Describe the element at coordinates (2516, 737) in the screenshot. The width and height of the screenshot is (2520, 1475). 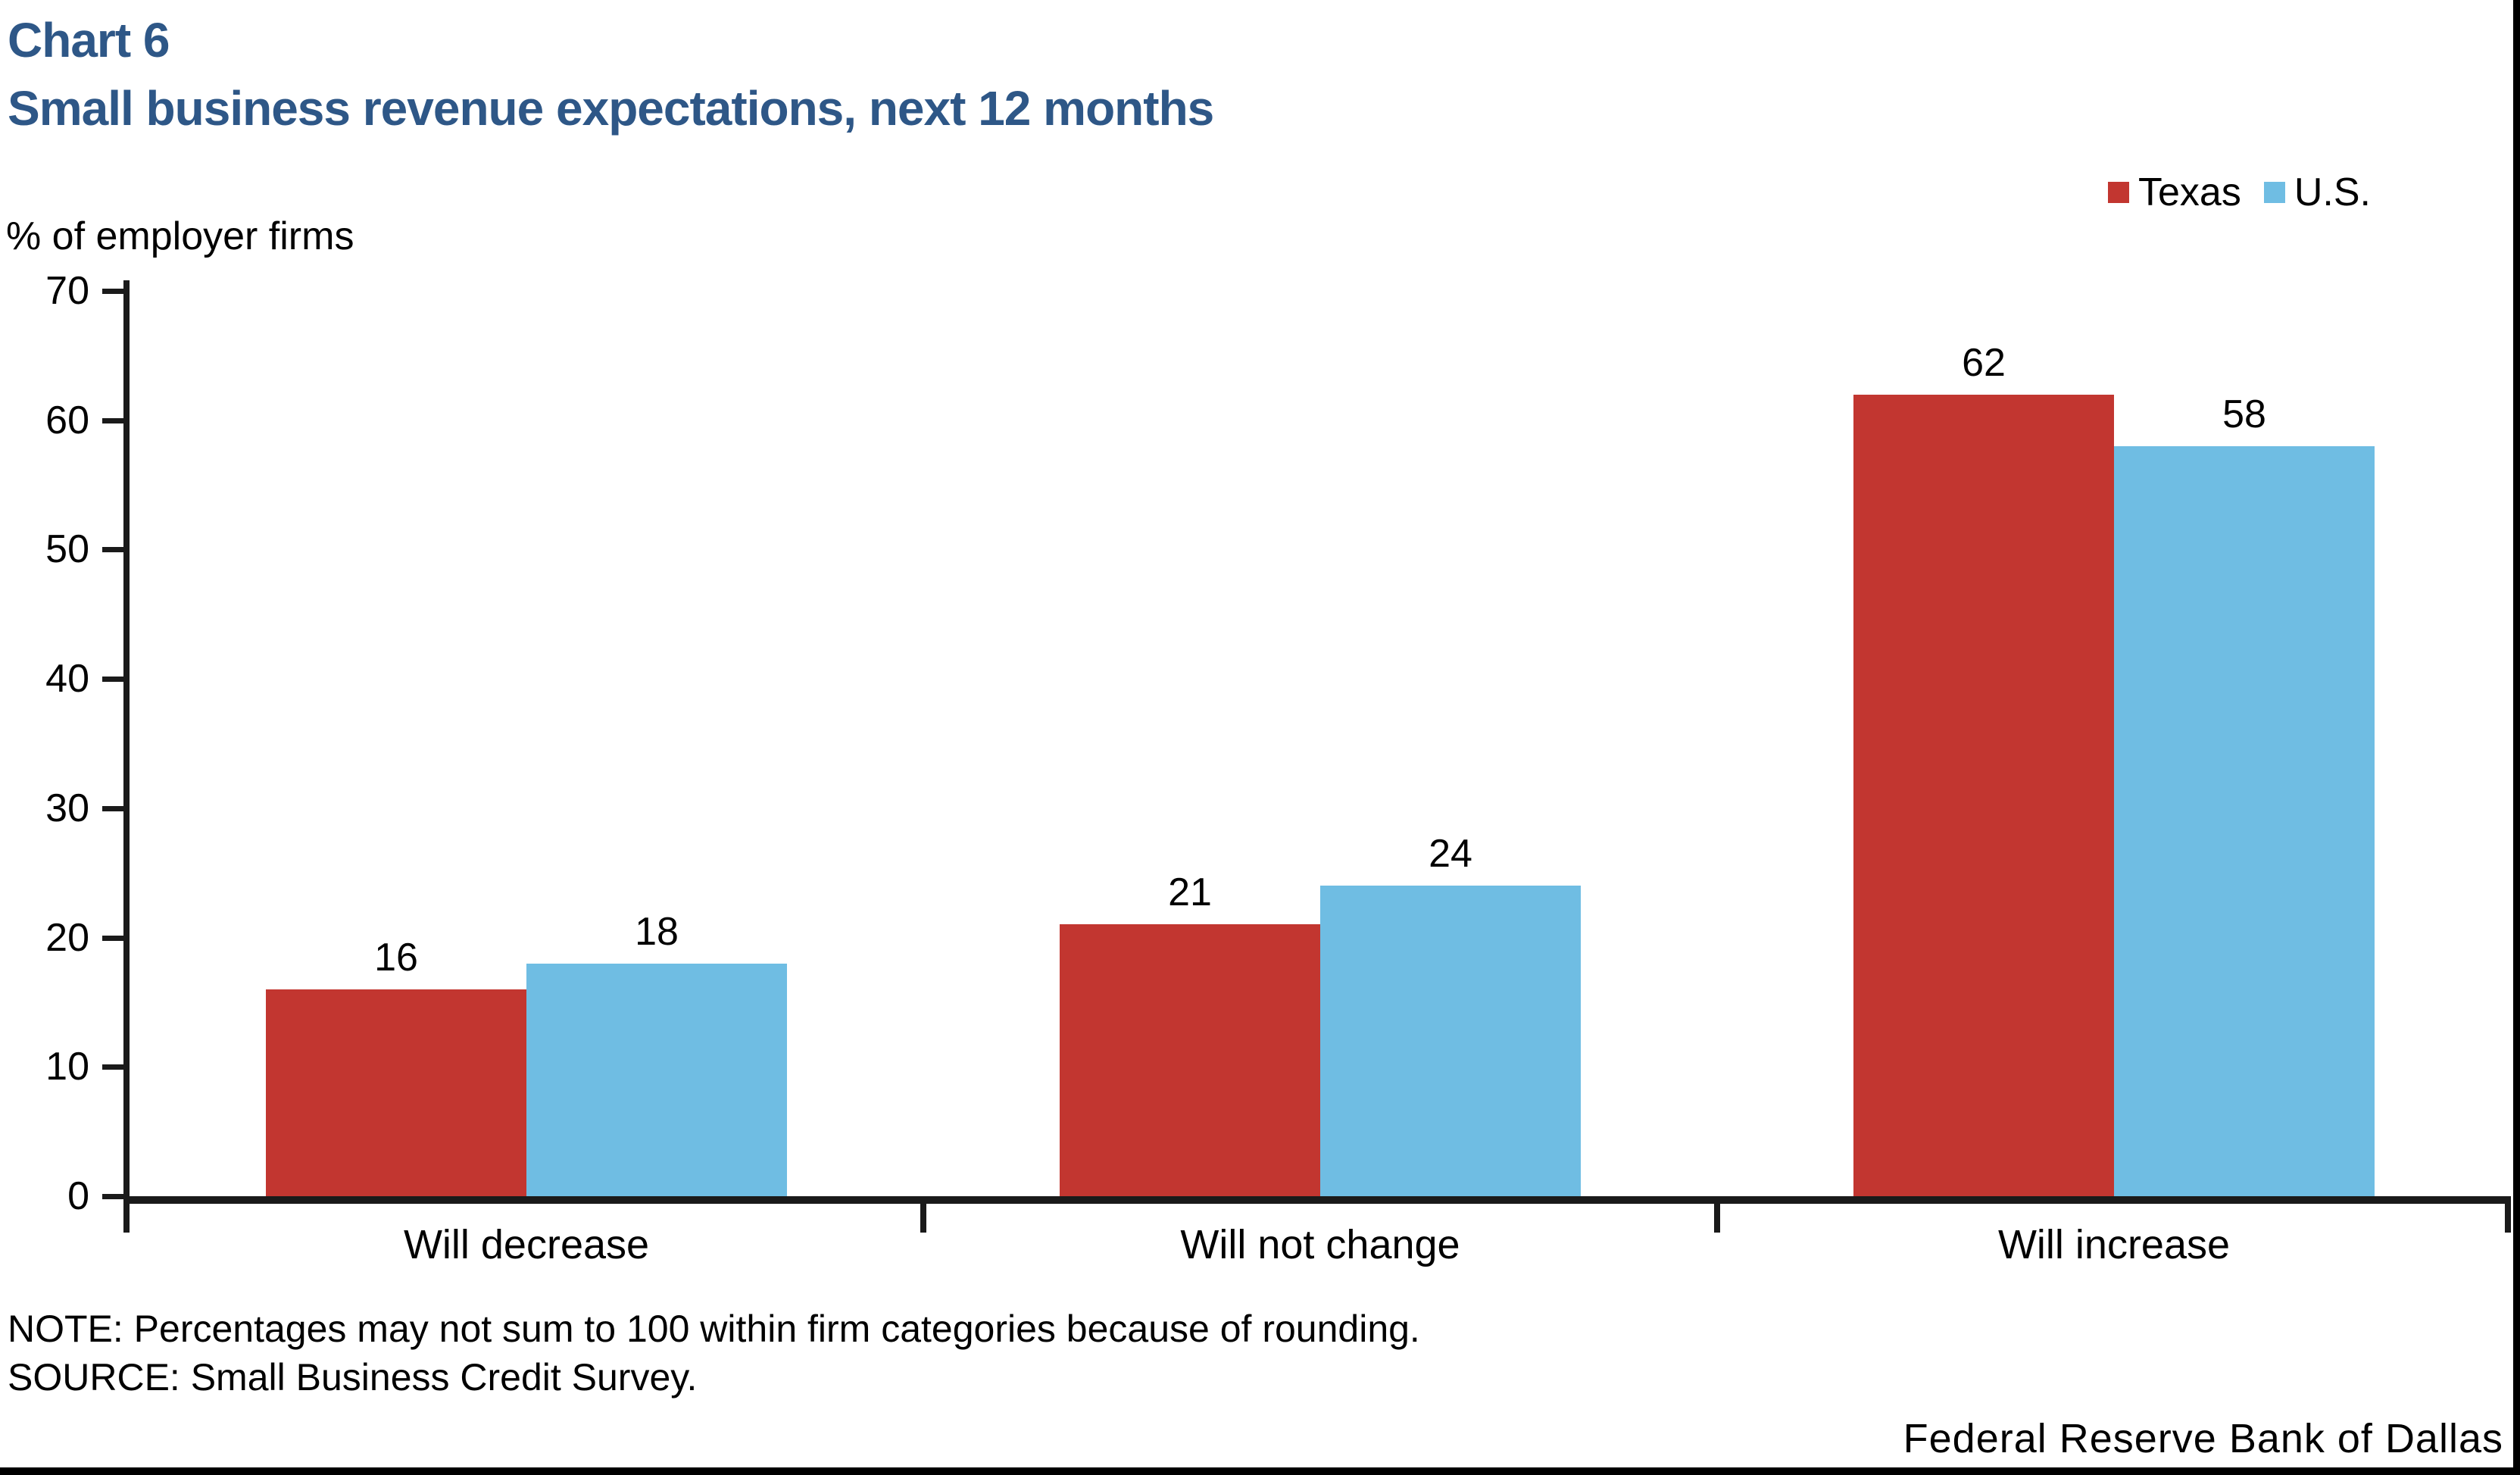
I see `page-right-border` at that location.